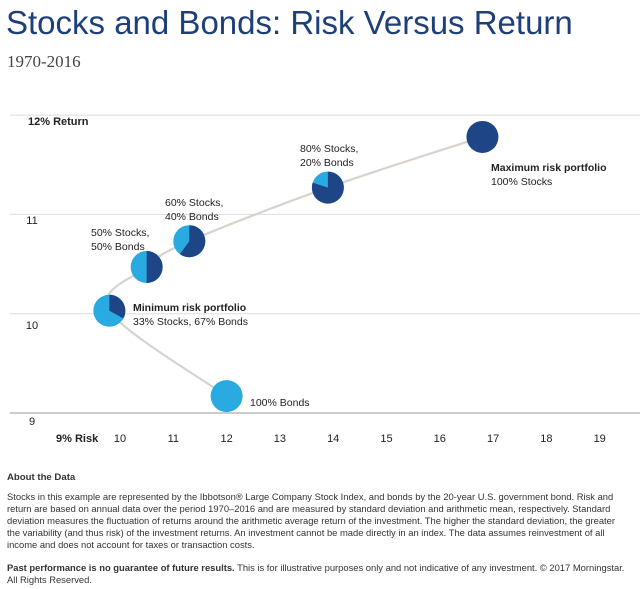 The height and width of the screenshot is (589, 640). Describe the element at coordinates (173, 439) in the screenshot. I see `x-tick-label: 11` at that location.